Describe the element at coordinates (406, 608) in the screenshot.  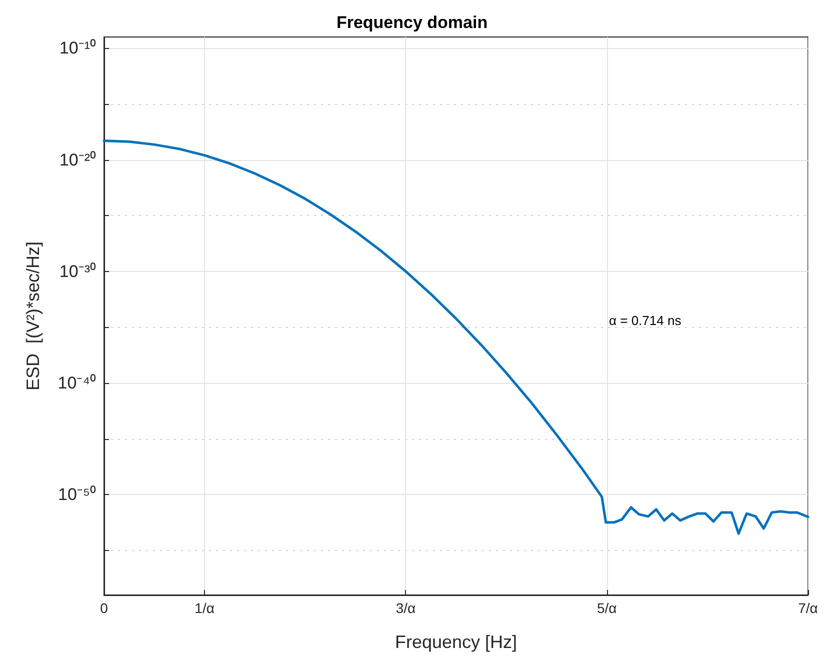
I see `x-tick-label: 3/α` at that location.